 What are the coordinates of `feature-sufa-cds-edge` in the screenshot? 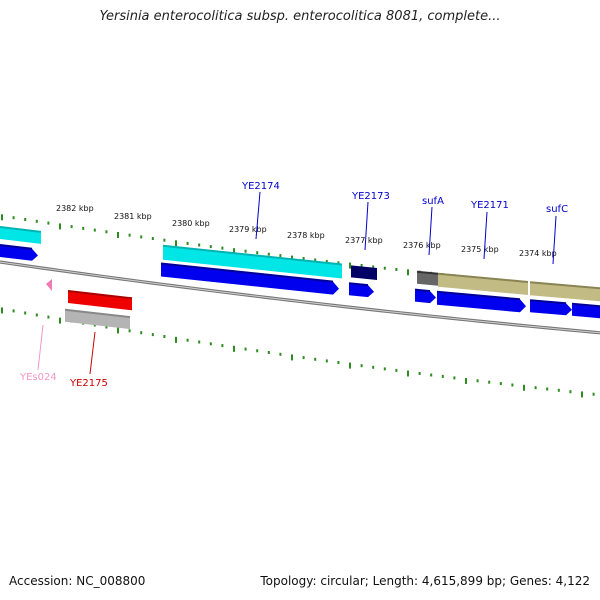 It's located at (422, 290).